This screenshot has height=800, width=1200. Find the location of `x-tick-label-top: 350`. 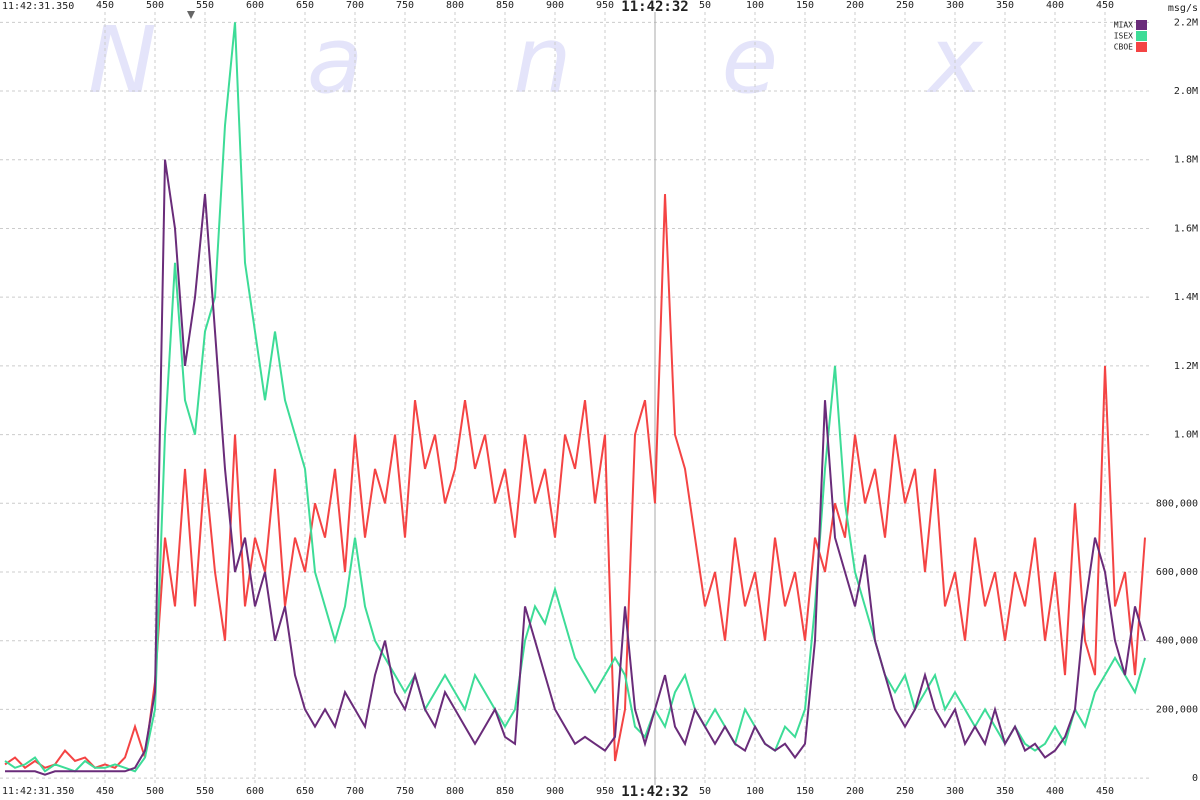

x-tick-label-top: 350 is located at coordinates (1005, 5).